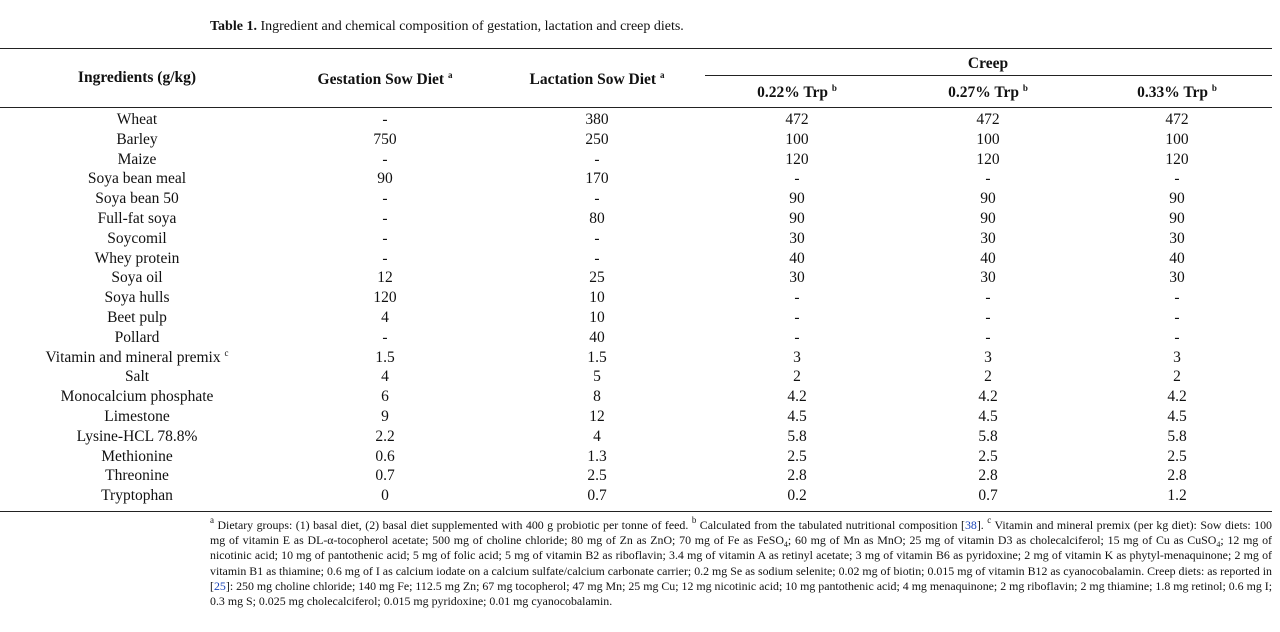 The image size is (1280, 632). Describe the element at coordinates (597, 179) in the screenshot. I see `table-cell: 170` at that location.